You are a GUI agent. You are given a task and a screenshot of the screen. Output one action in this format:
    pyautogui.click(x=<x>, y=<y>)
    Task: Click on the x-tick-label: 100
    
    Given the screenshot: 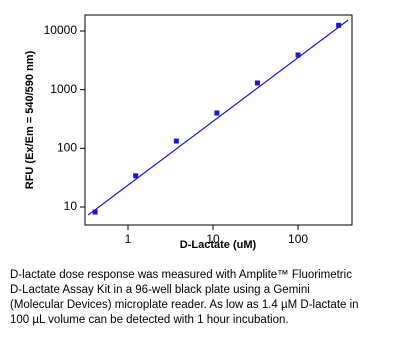 What is the action you would take?
    pyautogui.click(x=298, y=239)
    